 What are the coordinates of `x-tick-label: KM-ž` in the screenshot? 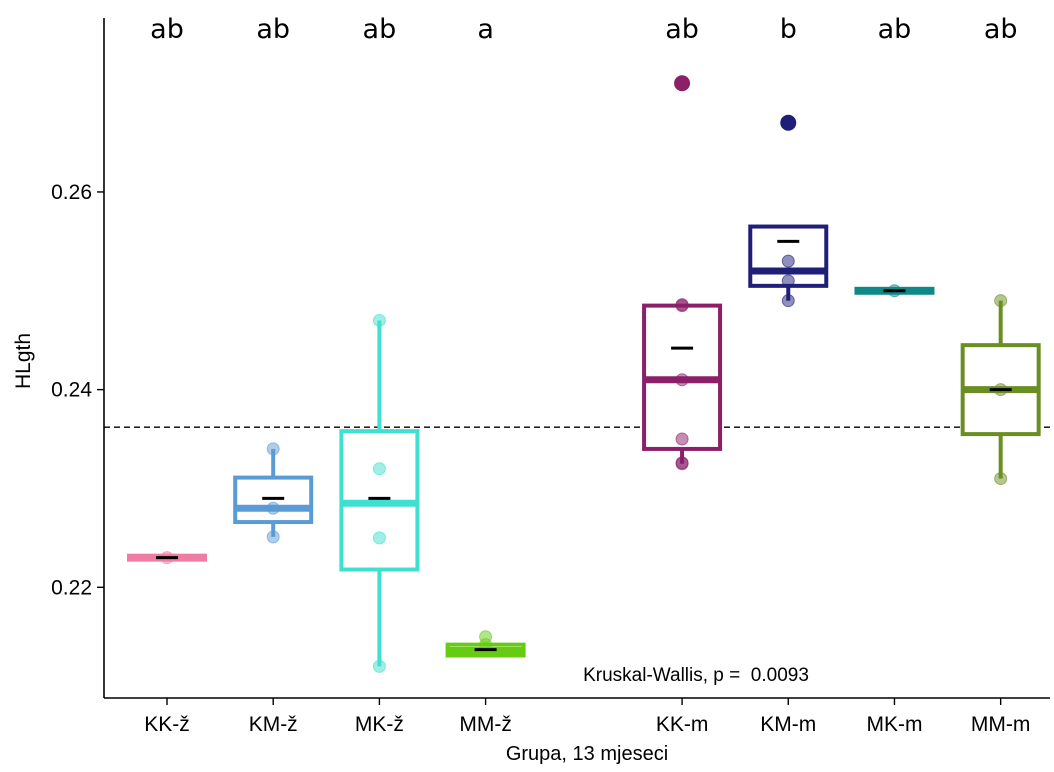 It's located at (273, 724).